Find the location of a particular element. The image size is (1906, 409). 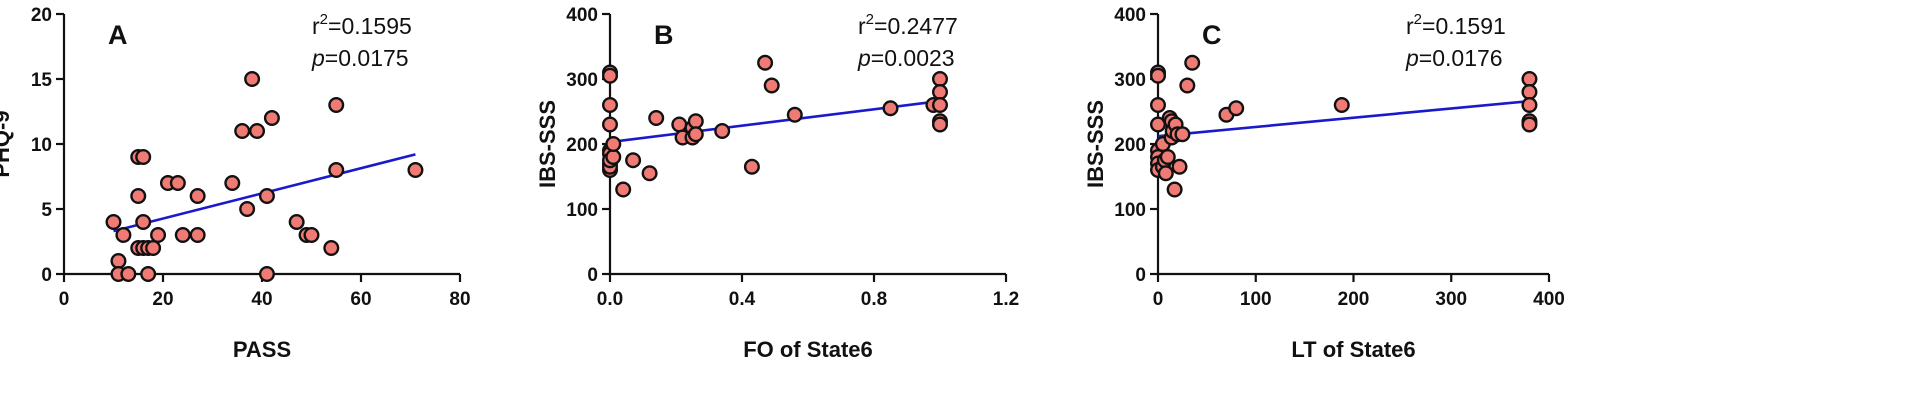

x-tick-label: 400 is located at coordinates (1549, 299).